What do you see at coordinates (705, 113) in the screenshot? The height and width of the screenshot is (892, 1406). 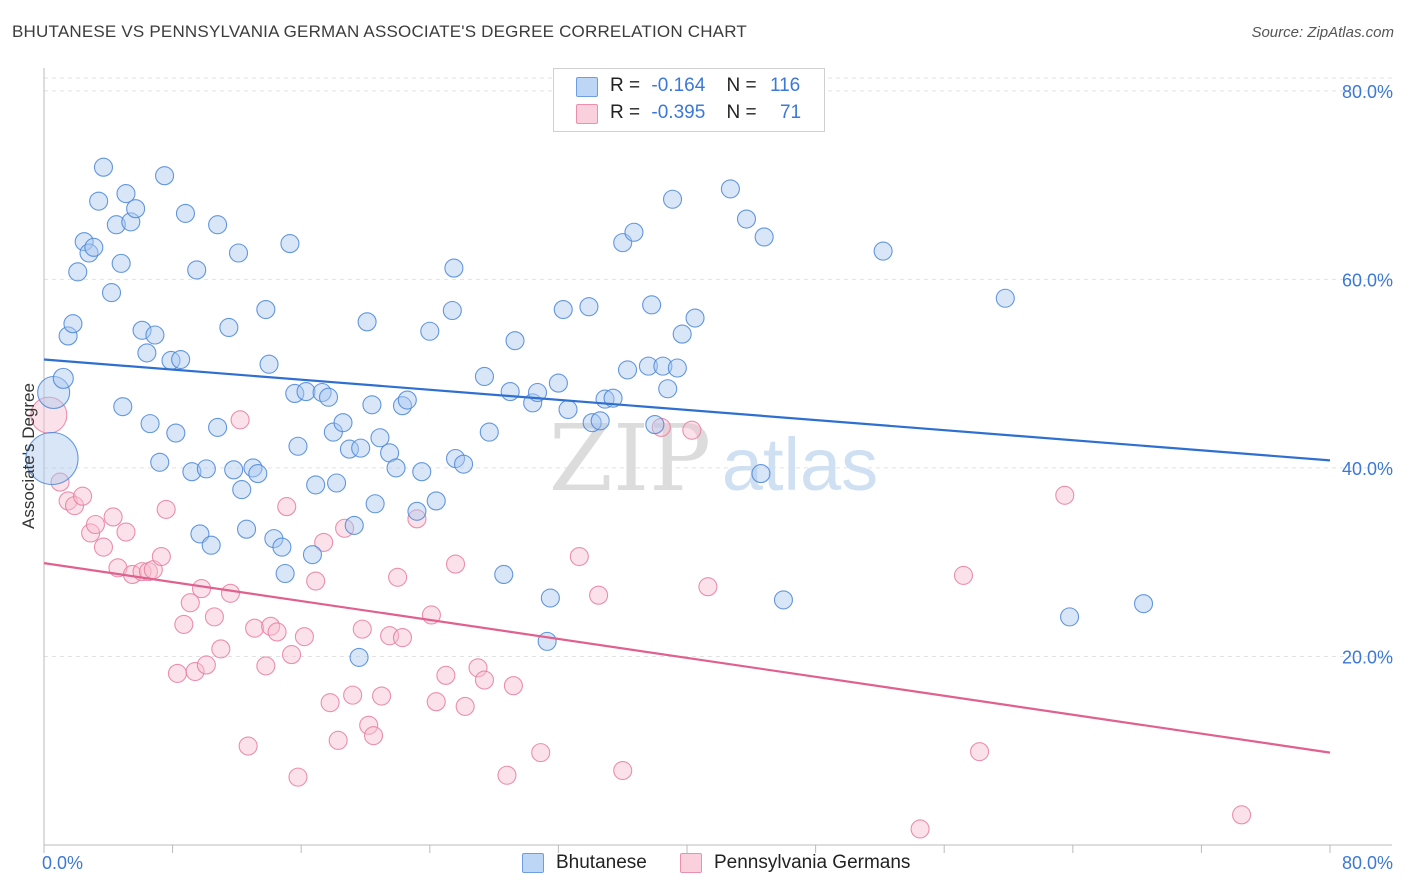 I see `legend-text: R = -0.395 N = 71` at bounding box center [705, 113].